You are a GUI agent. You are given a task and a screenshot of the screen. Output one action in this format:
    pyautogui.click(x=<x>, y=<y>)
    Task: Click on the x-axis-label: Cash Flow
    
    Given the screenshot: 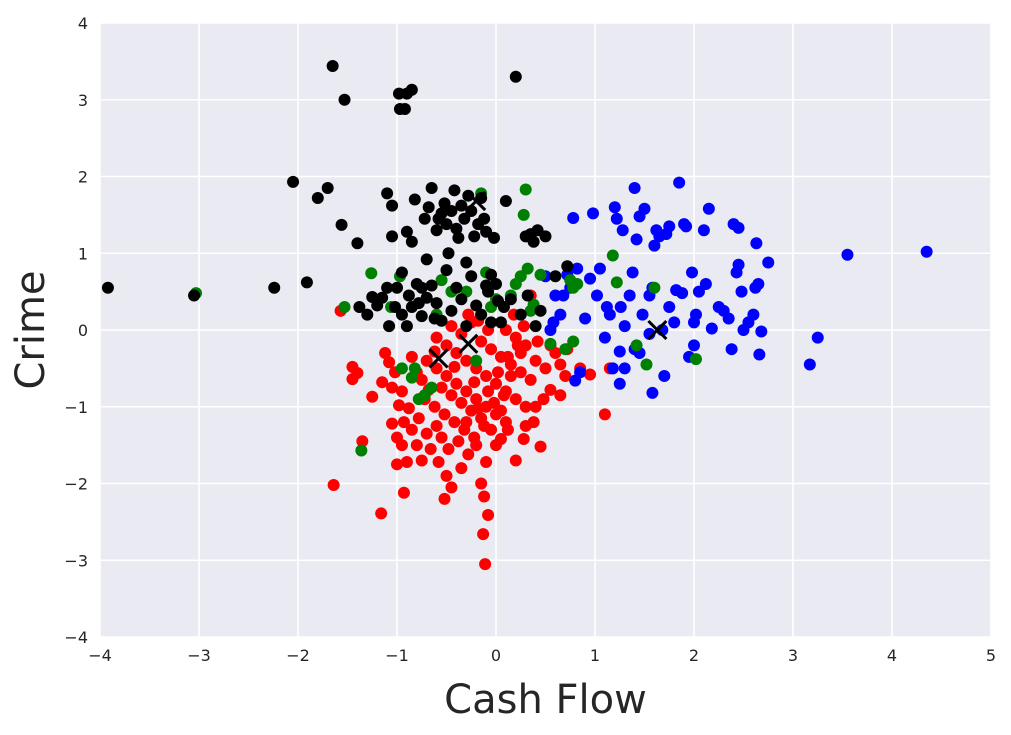 What is the action you would take?
    pyautogui.click(x=545, y=700)
    